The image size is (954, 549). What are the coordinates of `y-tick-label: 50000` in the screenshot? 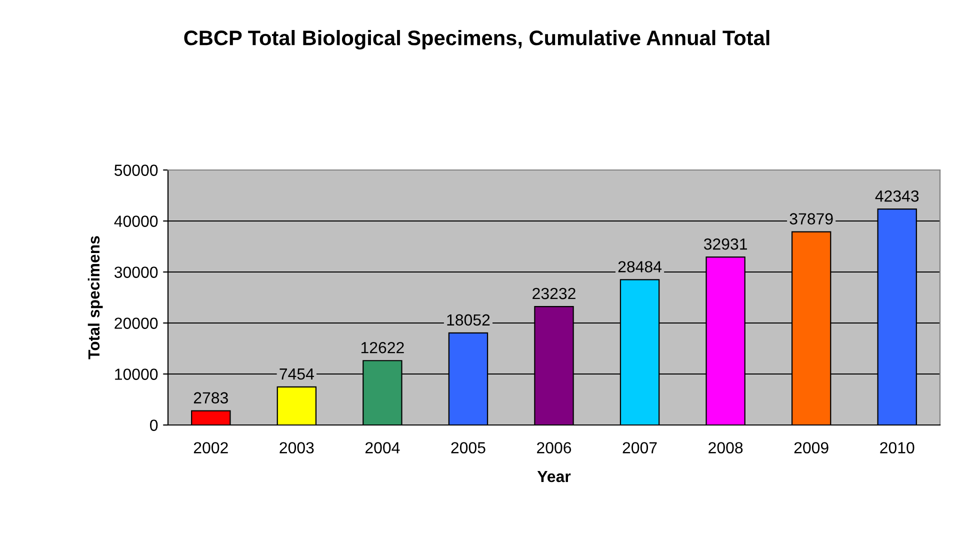 It's located at (136, 170).